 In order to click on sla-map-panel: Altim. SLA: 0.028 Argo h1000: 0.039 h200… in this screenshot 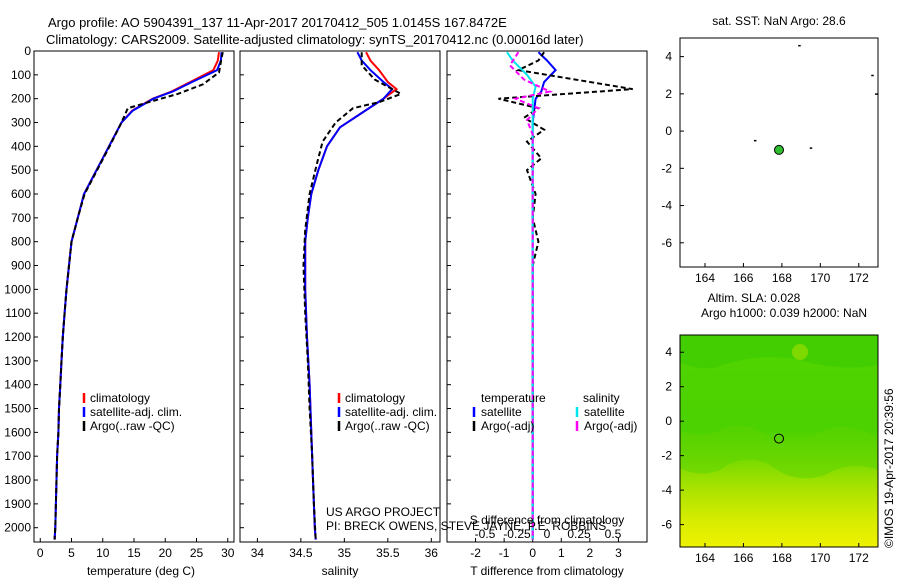, I will do `click(770, 428)`.